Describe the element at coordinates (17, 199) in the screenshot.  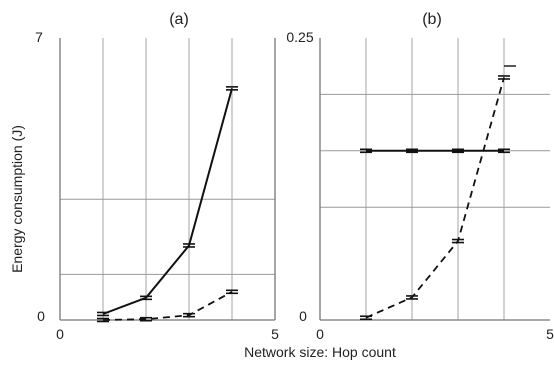
I see `y-axis-label: Energy consumption (J)` at that location.